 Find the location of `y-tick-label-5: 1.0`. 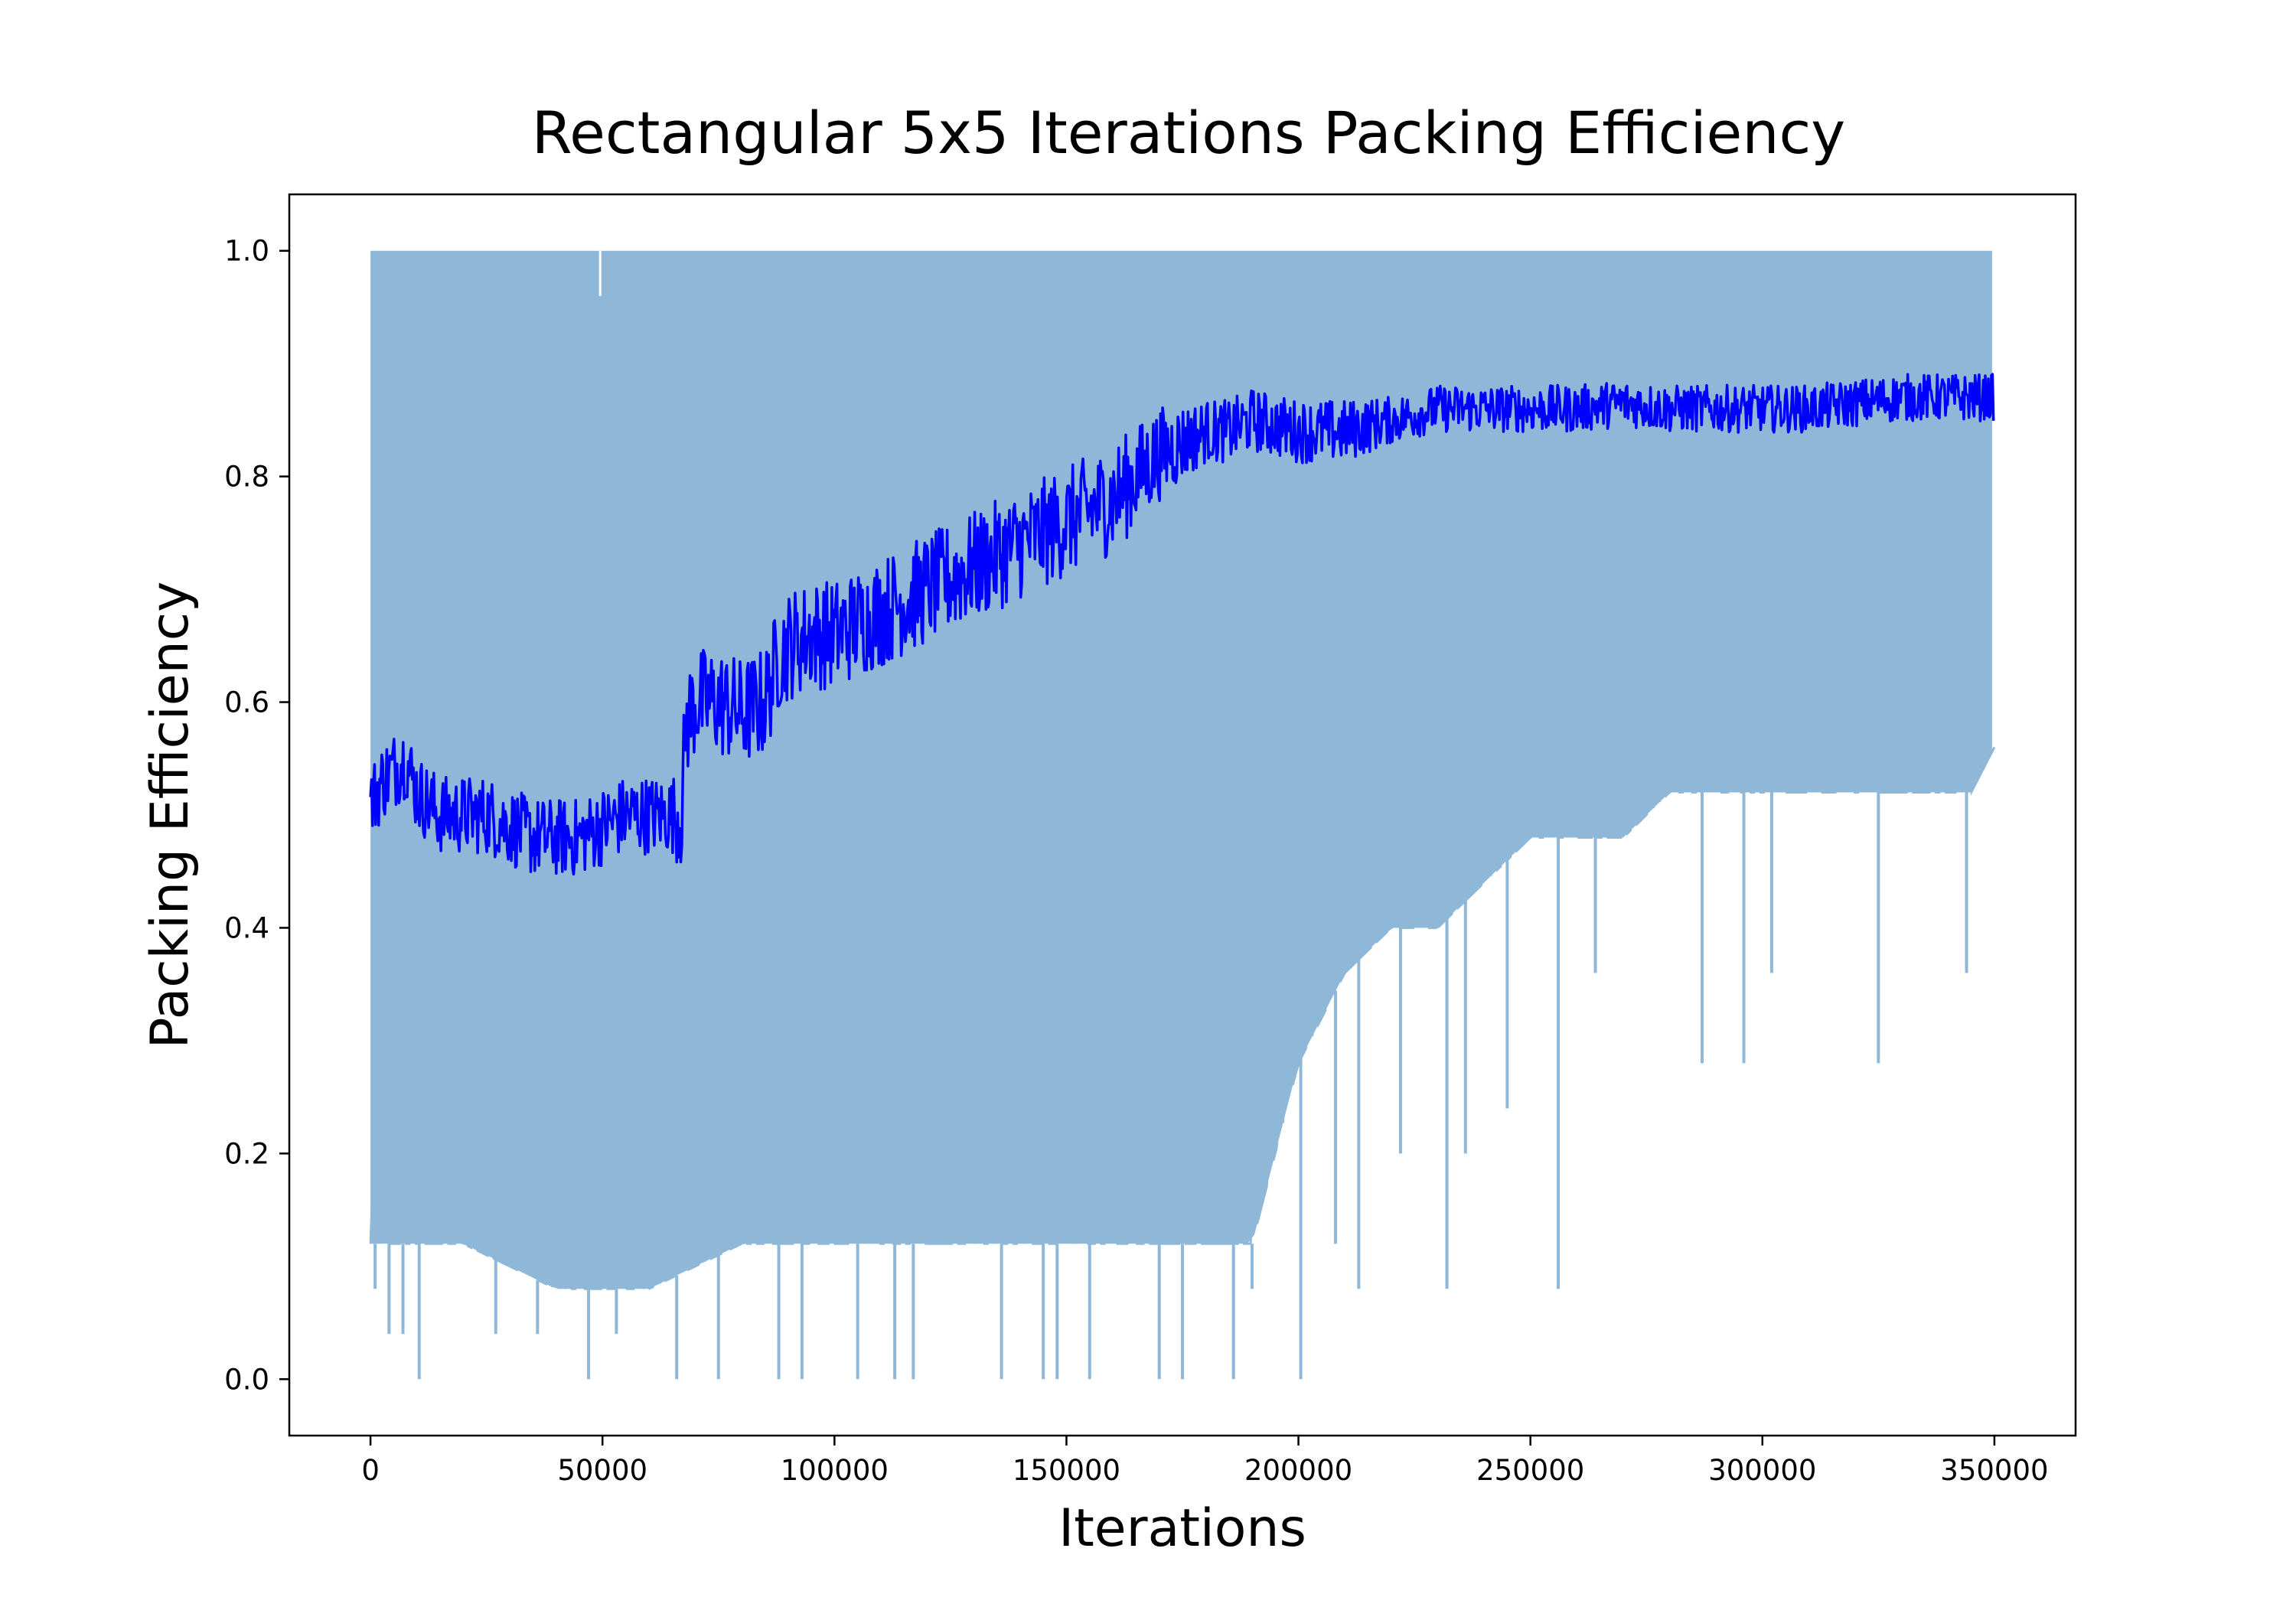

y-tick-label-5: 1.0 is located at coordinates (246, 251).